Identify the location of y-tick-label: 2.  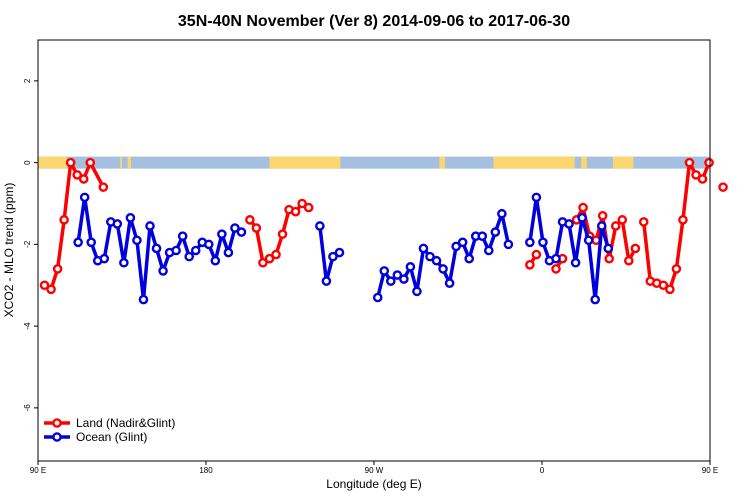
(27, 80).